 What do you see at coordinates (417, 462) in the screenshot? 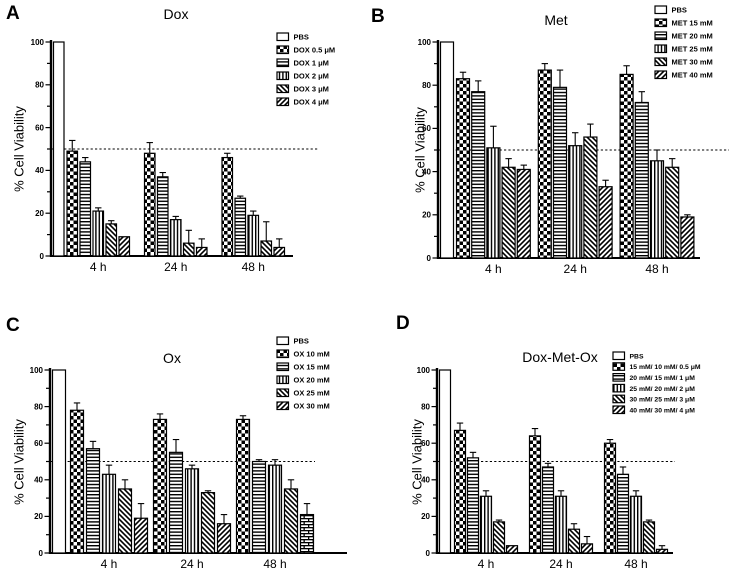
I see `panel-d-y-axis-label: % Cell Viability` at bounding box center [417, 462].